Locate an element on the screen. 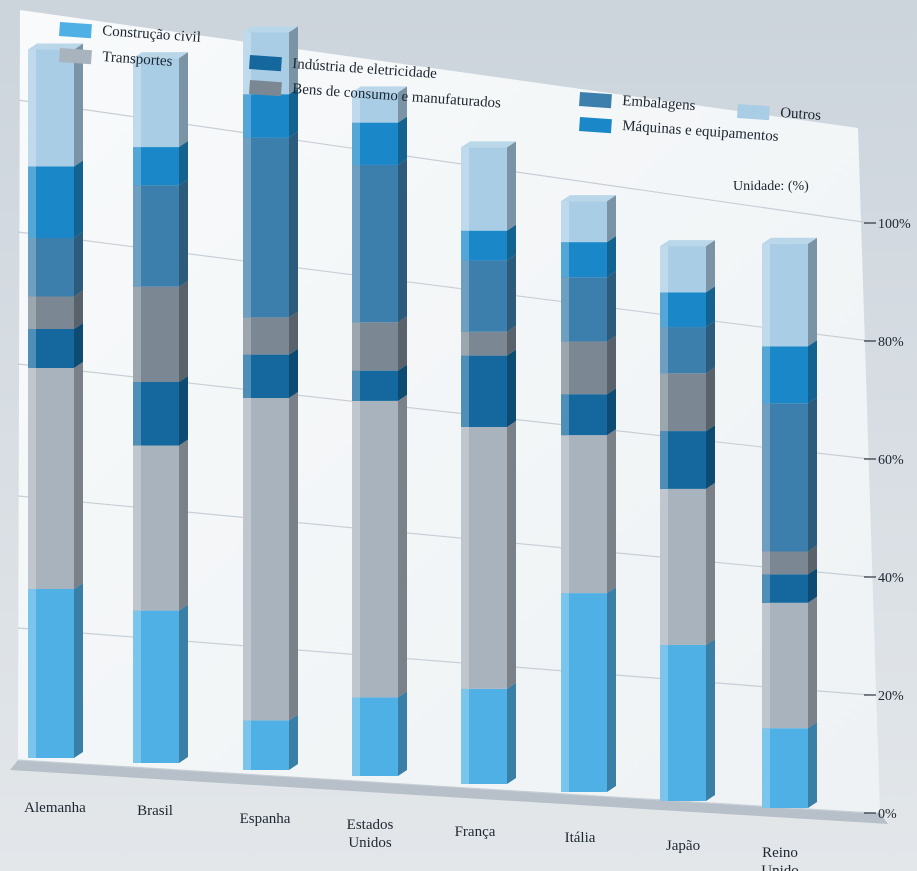 This screenshot has width=917, height=871. legend-label: Outros is located at coordinates (801, 114).